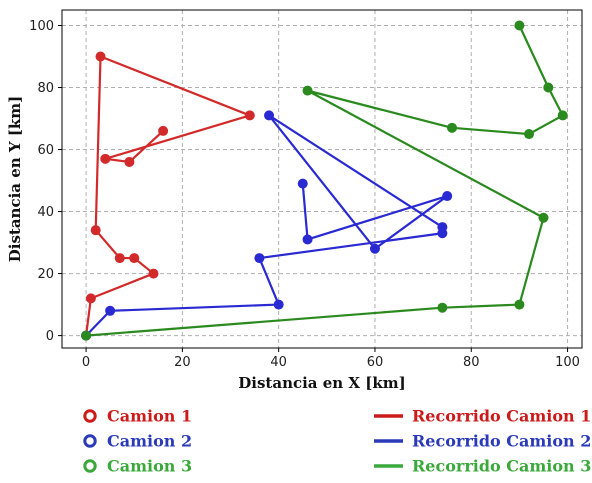  What do you see at coordinates (501, 441) in the screenshot?
I see `legend-label-recorrido-2: Recorrido Camion 2` at bounding box center [501, 441].